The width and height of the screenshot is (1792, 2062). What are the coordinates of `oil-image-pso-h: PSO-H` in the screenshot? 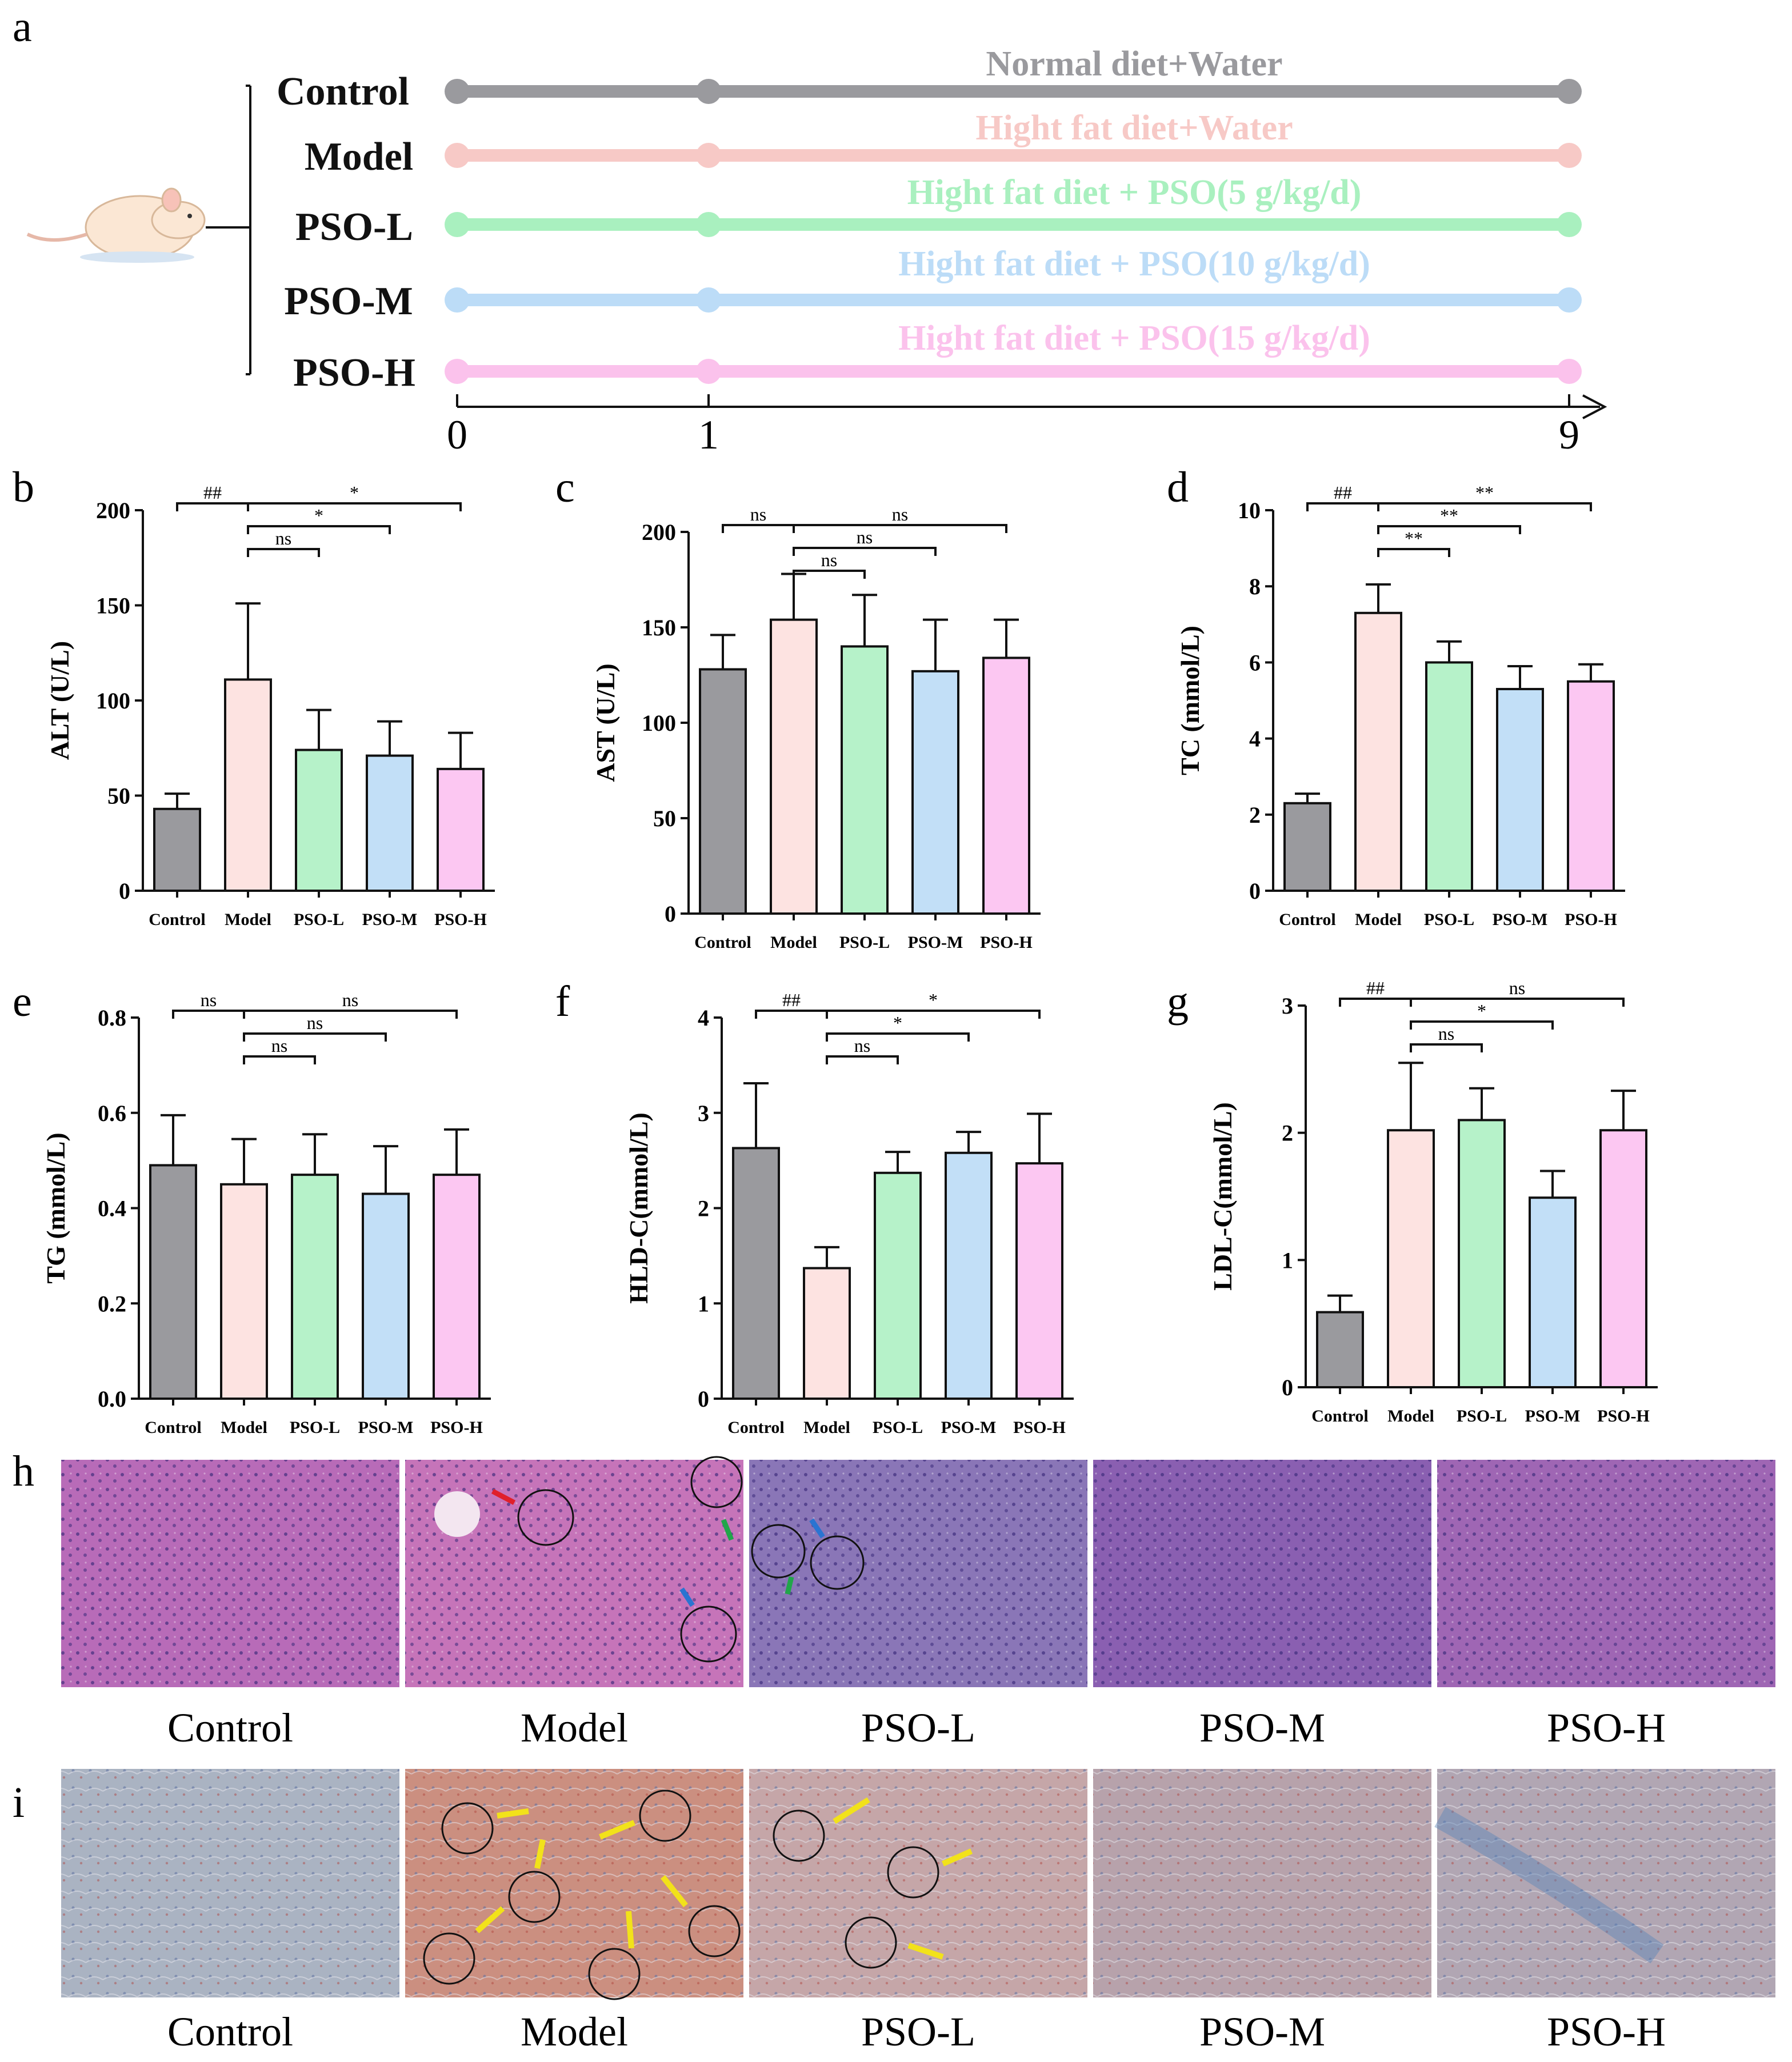 It's located at (1604, 1912).